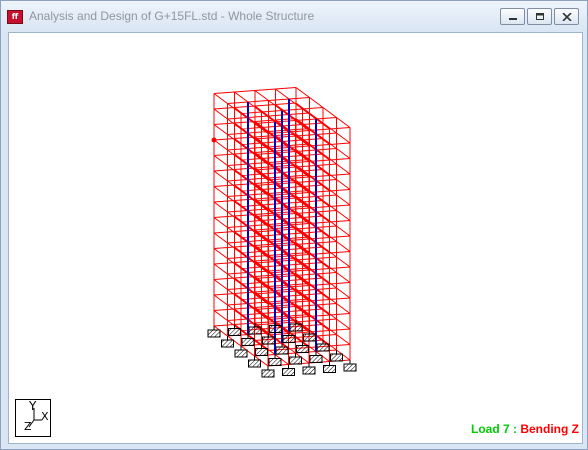  I want to click on load-case-label: Load 7 : Bending Z, so click(525, 429).